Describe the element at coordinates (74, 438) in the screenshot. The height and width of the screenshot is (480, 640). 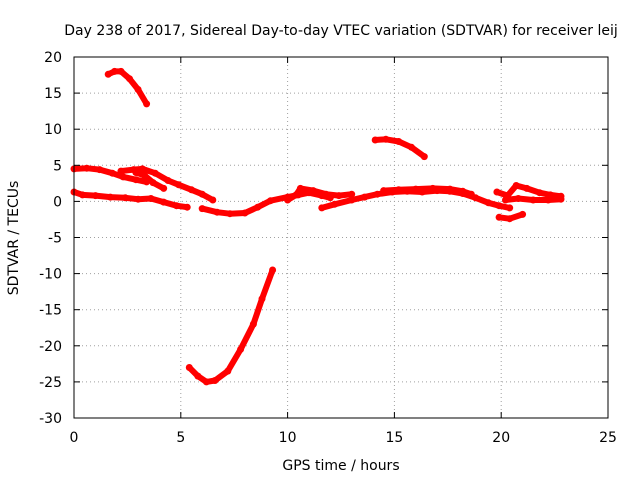
I see `x-tick-label: 0` at that location.